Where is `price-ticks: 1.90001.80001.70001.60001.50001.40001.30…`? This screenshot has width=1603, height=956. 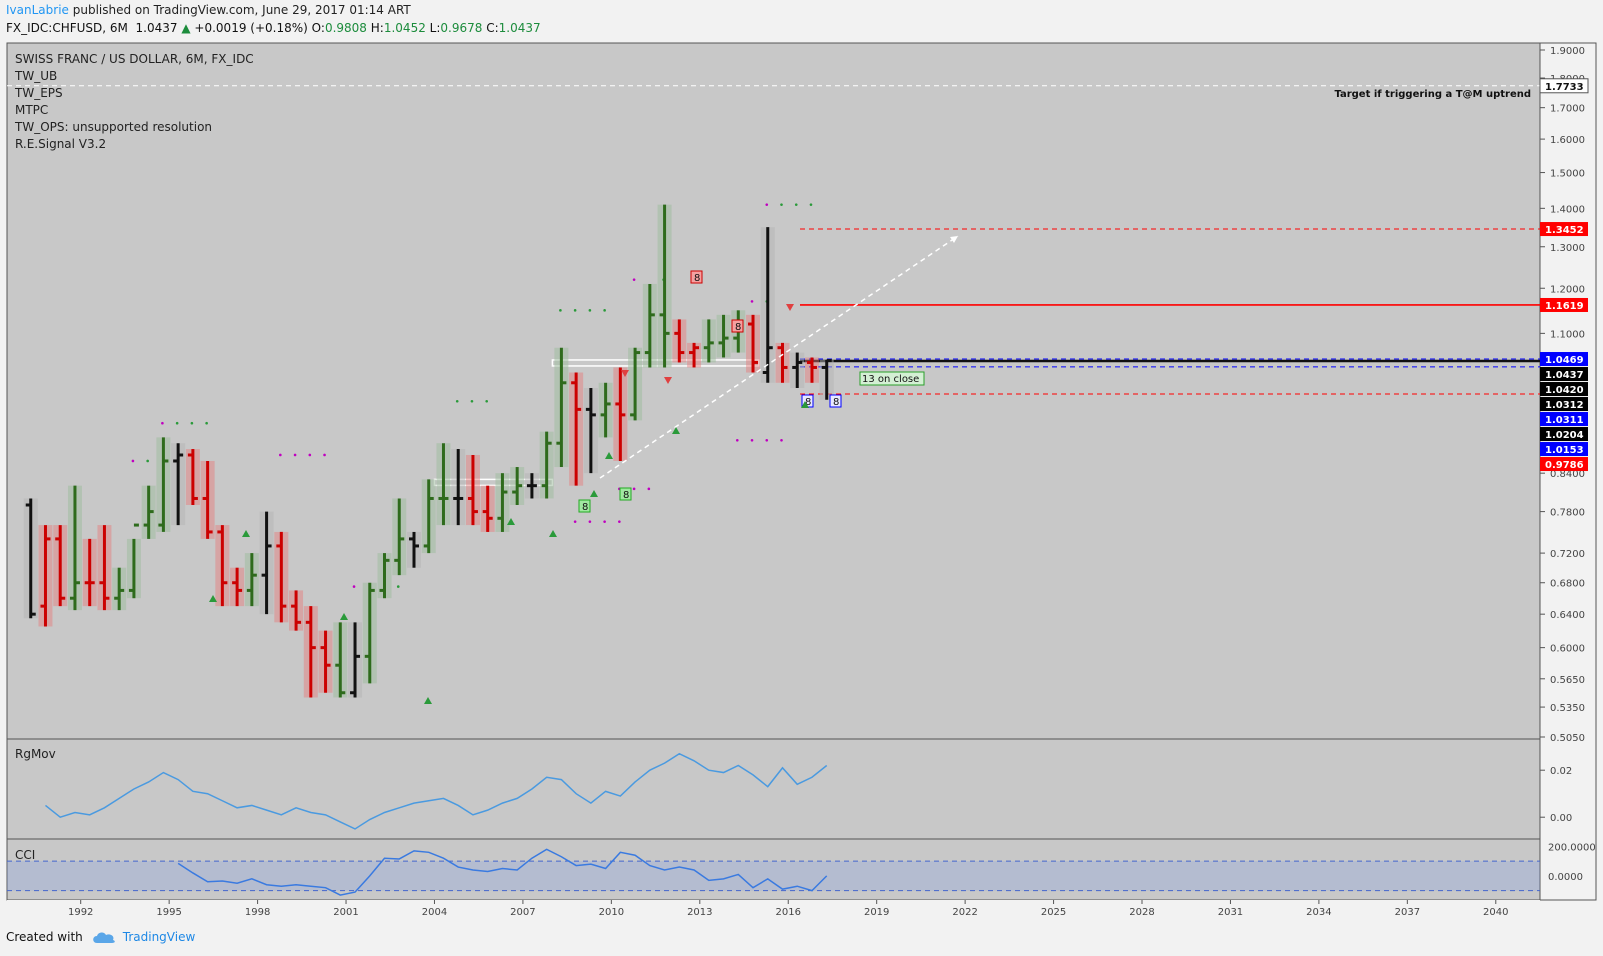
price-ticks: 1.90001.80001.70001.60001.50001.40001.30… is located at coordinates (1562, 395).